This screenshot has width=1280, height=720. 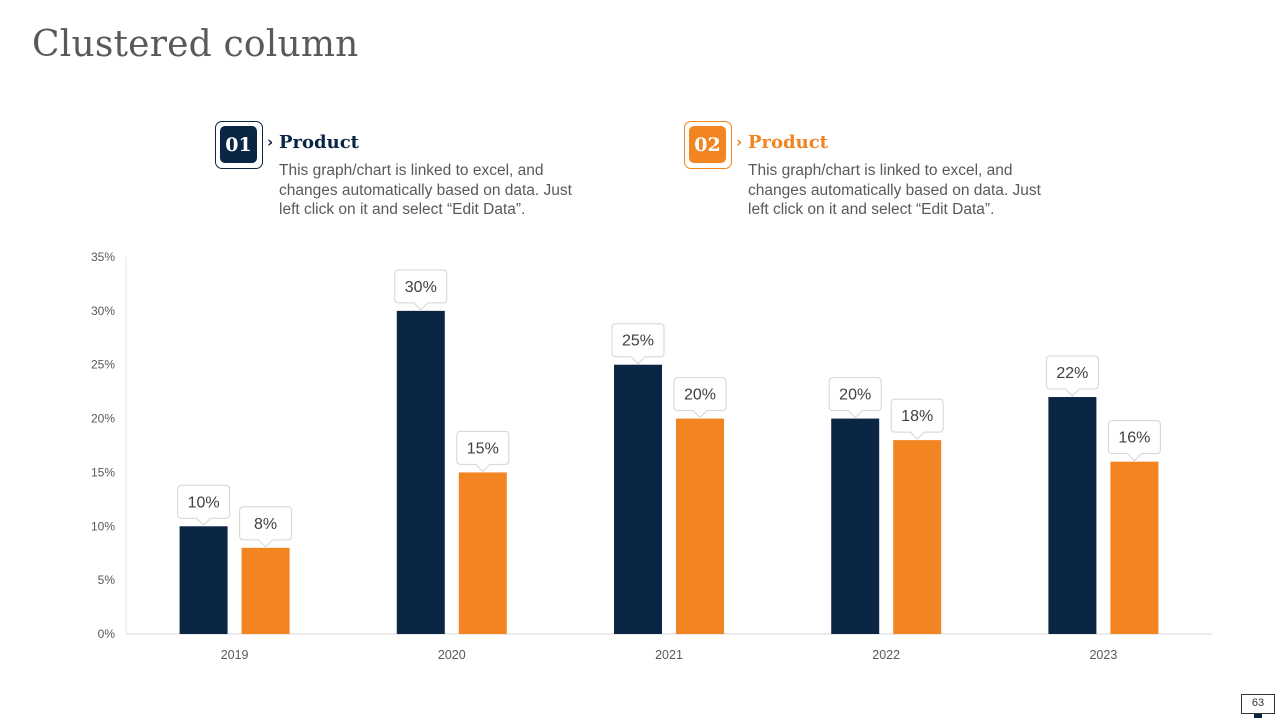 I want to click on y-tick-label: 0%, so click(x=107, y=634).